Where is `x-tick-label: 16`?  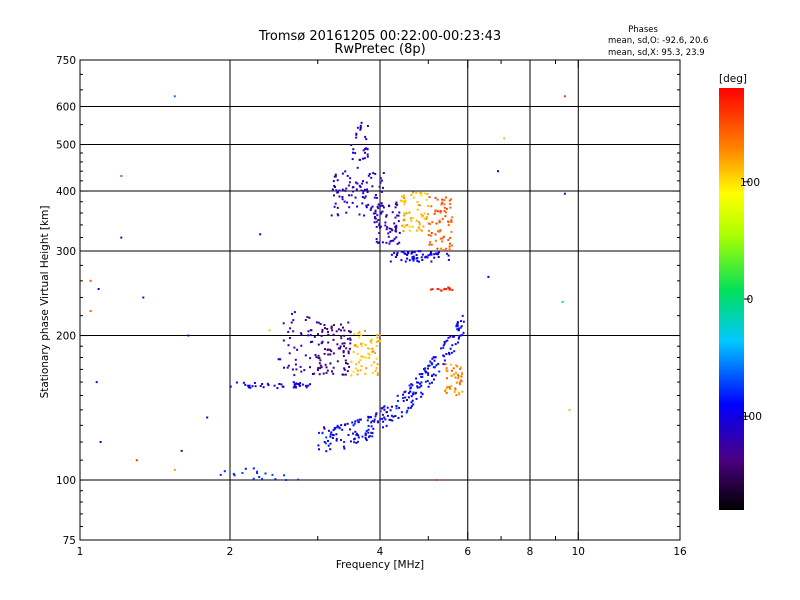
x-tick-label: 16 is located at coordinates (680, 552).